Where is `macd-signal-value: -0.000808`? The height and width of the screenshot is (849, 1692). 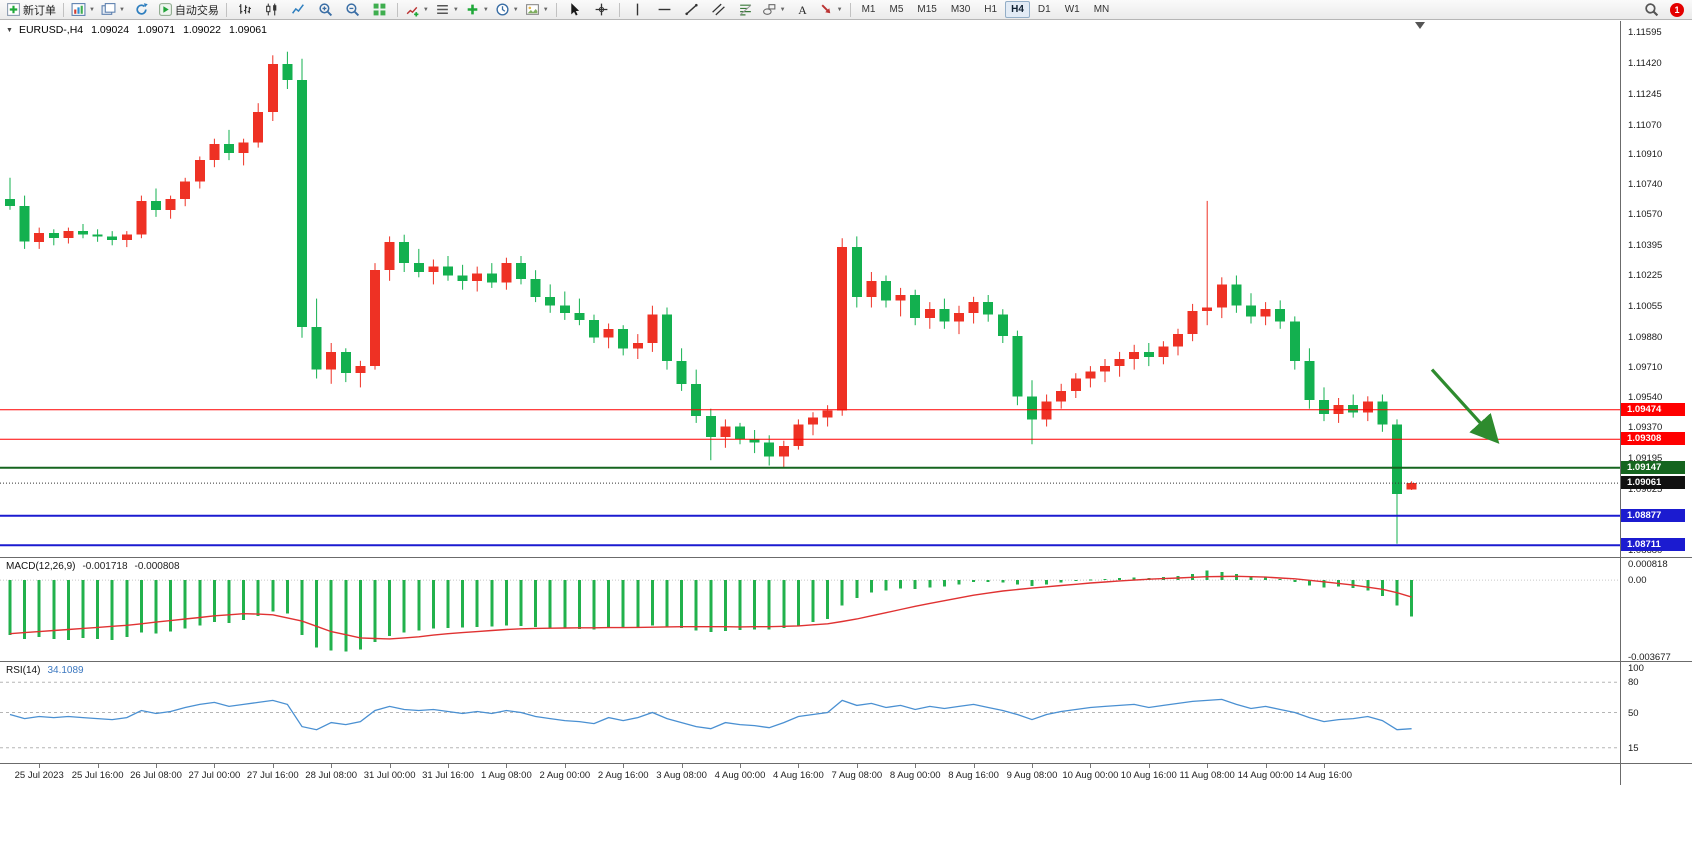 macd-signal-value: -0.000808 is located at coordinates (157, 566).